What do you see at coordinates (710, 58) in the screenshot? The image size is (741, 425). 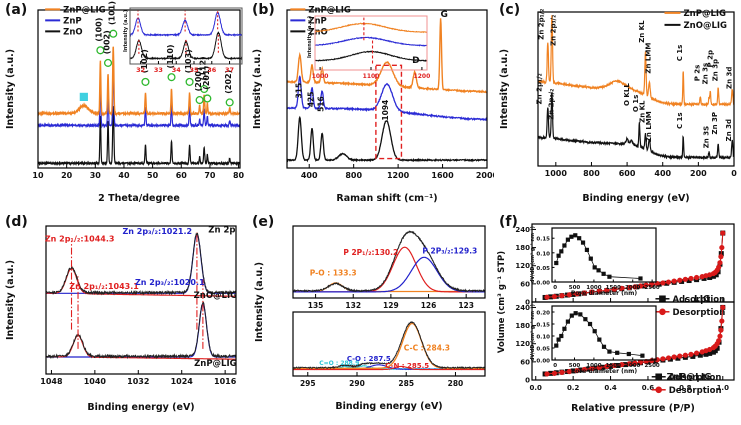 I see `annotation: P 2p` at bounding box center [710, 58].